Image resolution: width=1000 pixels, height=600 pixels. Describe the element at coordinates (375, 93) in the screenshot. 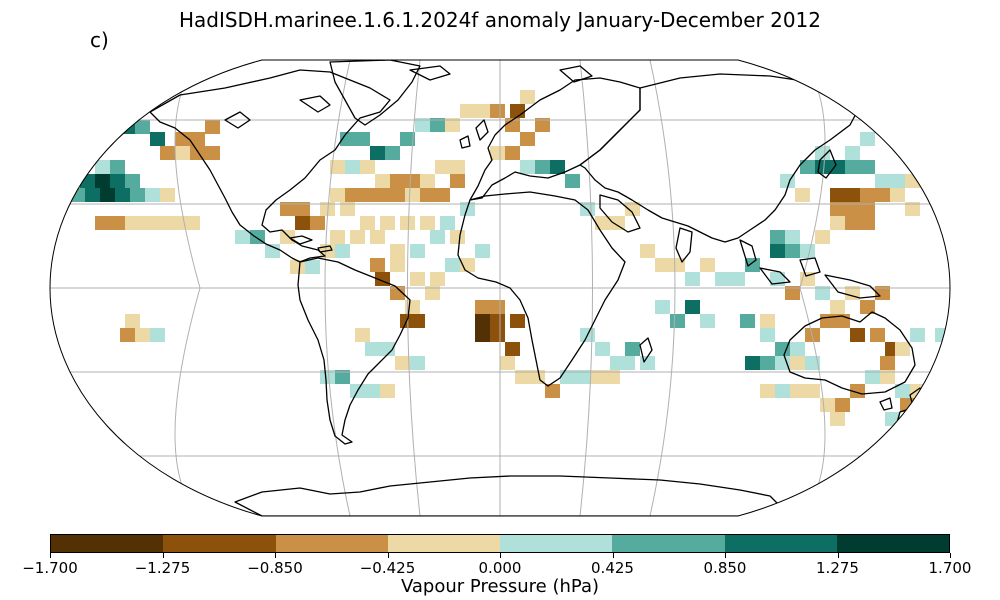

I see `coast-greenland` at that location.